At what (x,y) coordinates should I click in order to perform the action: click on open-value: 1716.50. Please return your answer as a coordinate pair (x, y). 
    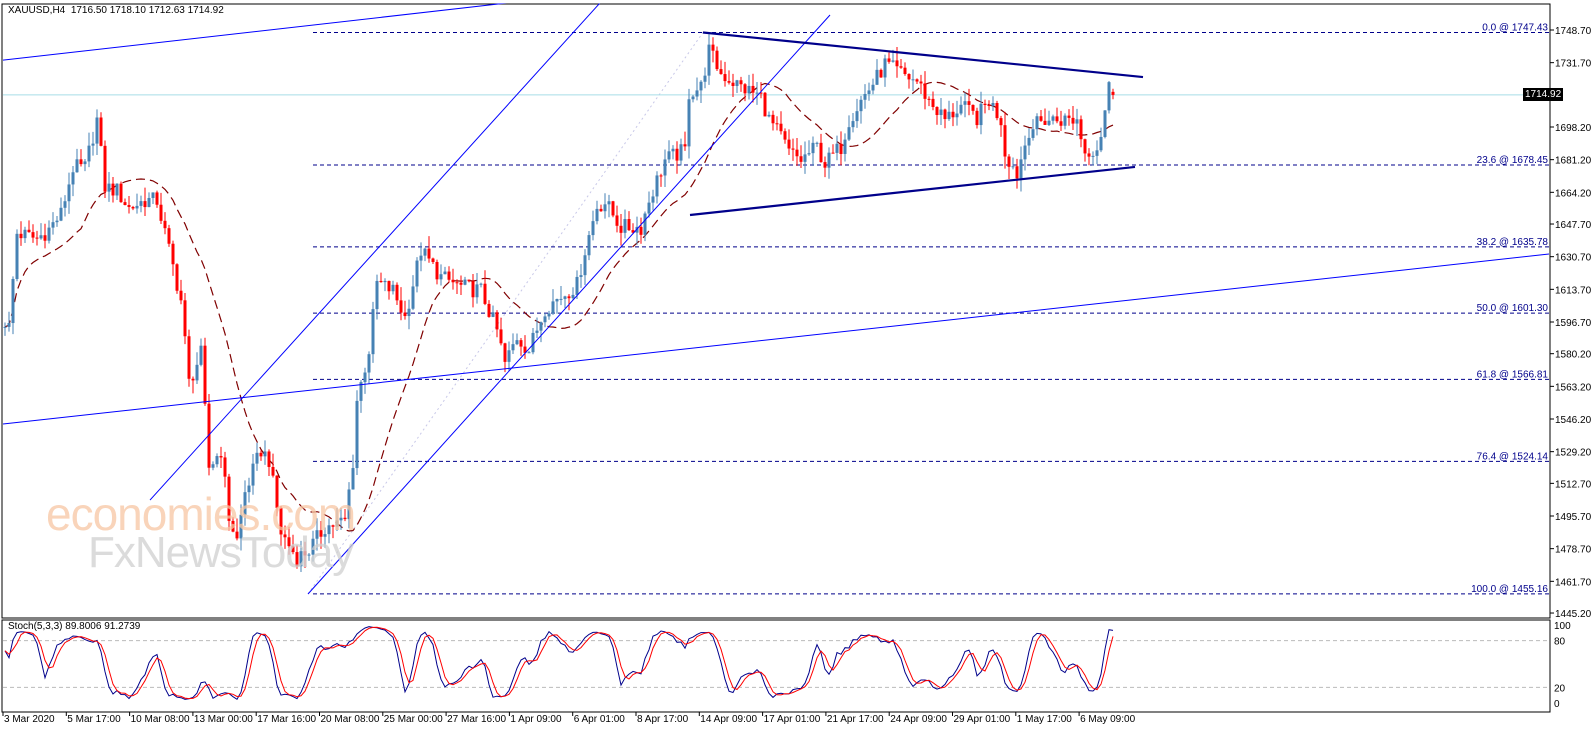
    Looking at the image, I should click on (88, 10).